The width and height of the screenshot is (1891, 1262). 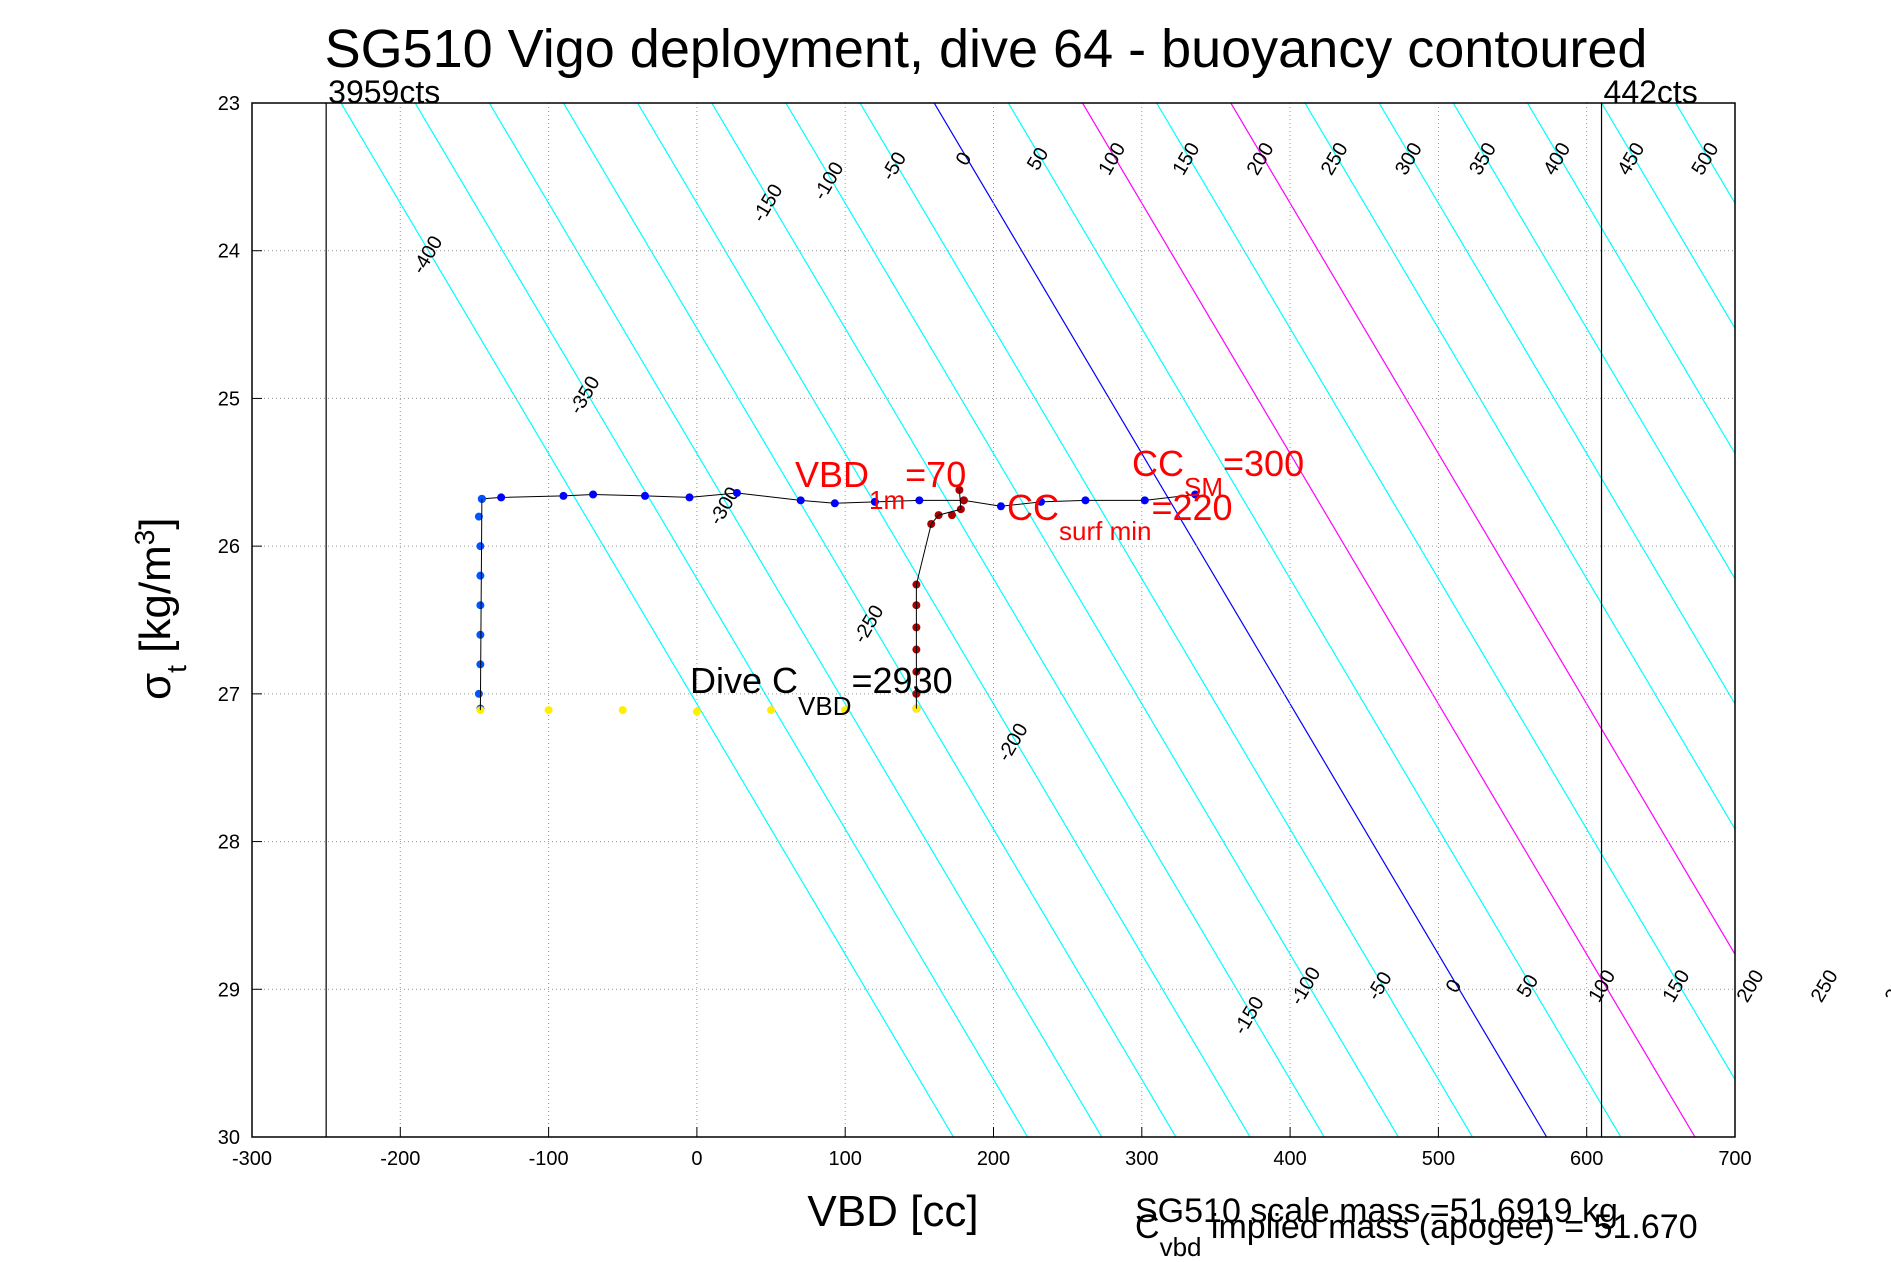 What do you see at coordinates (1631, 159) in the screenshot?
I see `contour-label-top: 450` at bounding box center [1631, 159].